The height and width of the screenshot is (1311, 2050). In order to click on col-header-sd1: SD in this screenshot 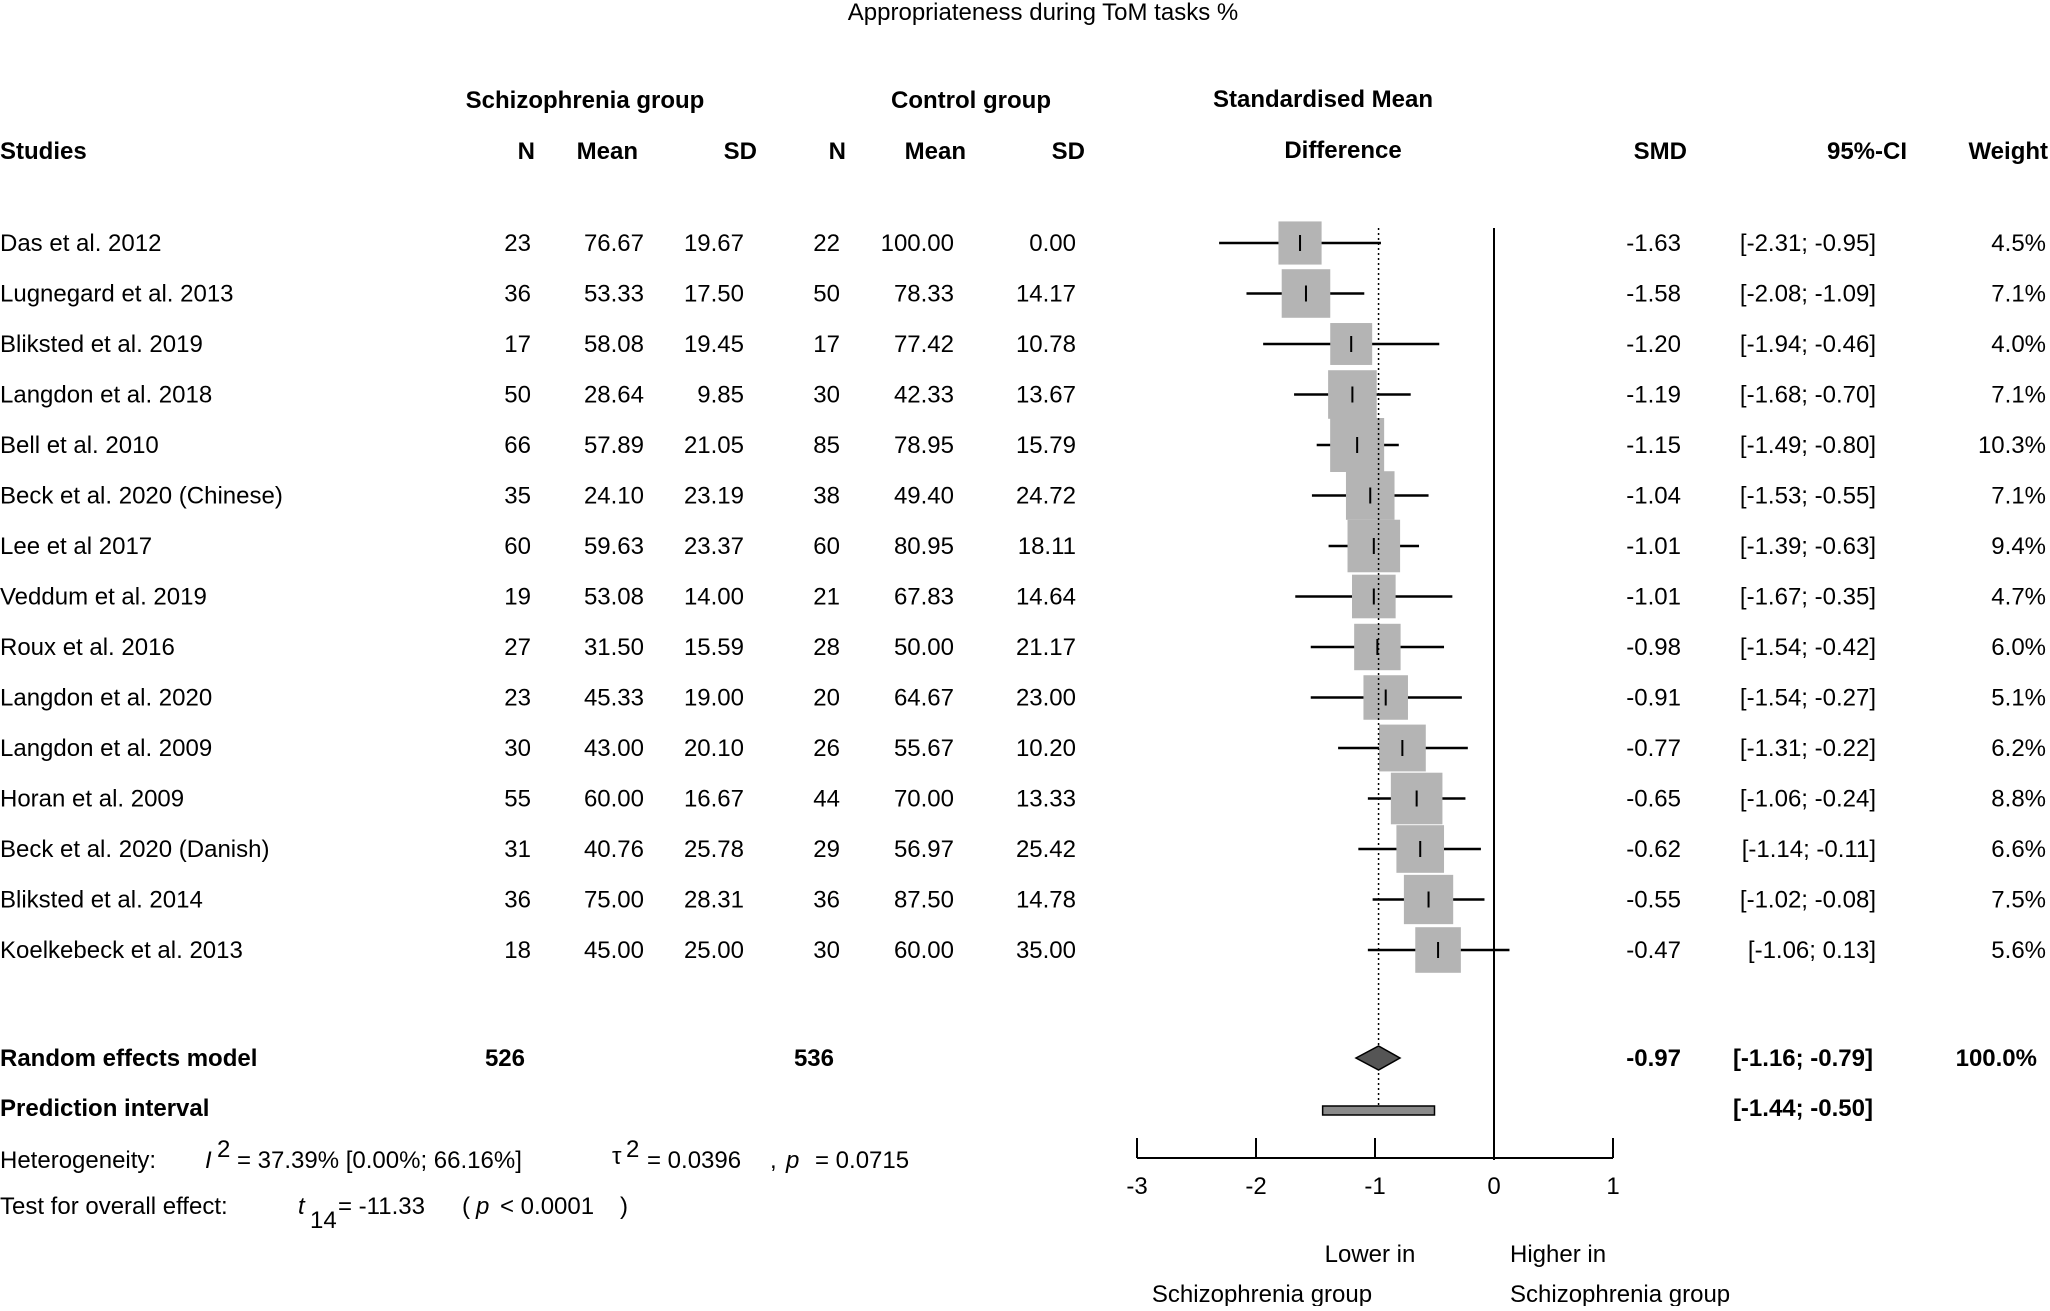, I will do `click(740, 151)`.